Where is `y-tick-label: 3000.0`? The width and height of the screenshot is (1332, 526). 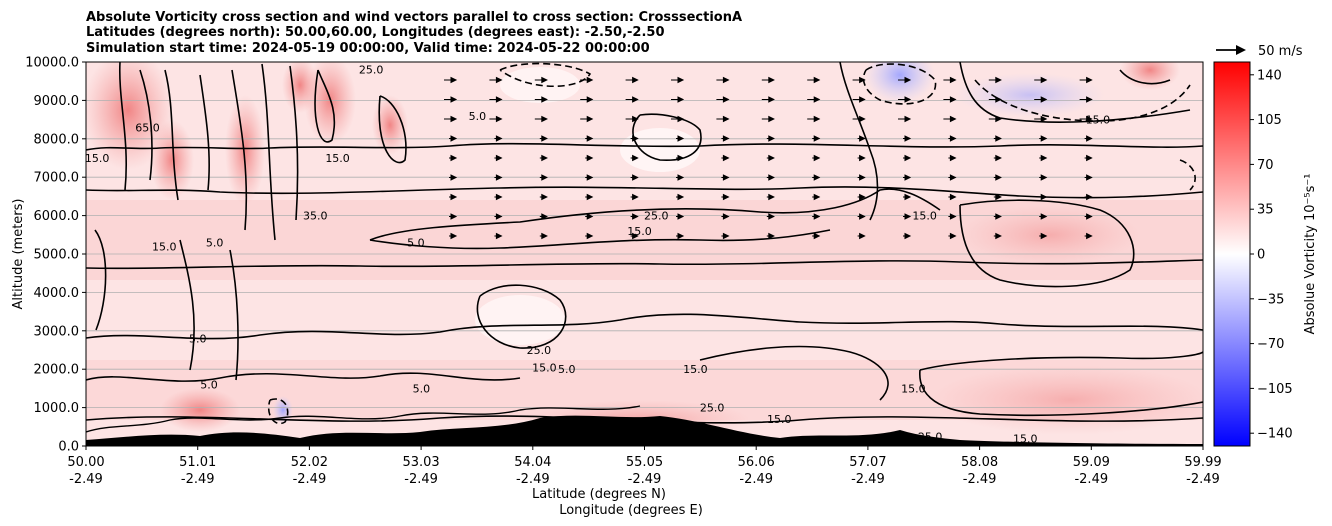 y-tick-label: 3000.0 is located at coordinates (57, 331).